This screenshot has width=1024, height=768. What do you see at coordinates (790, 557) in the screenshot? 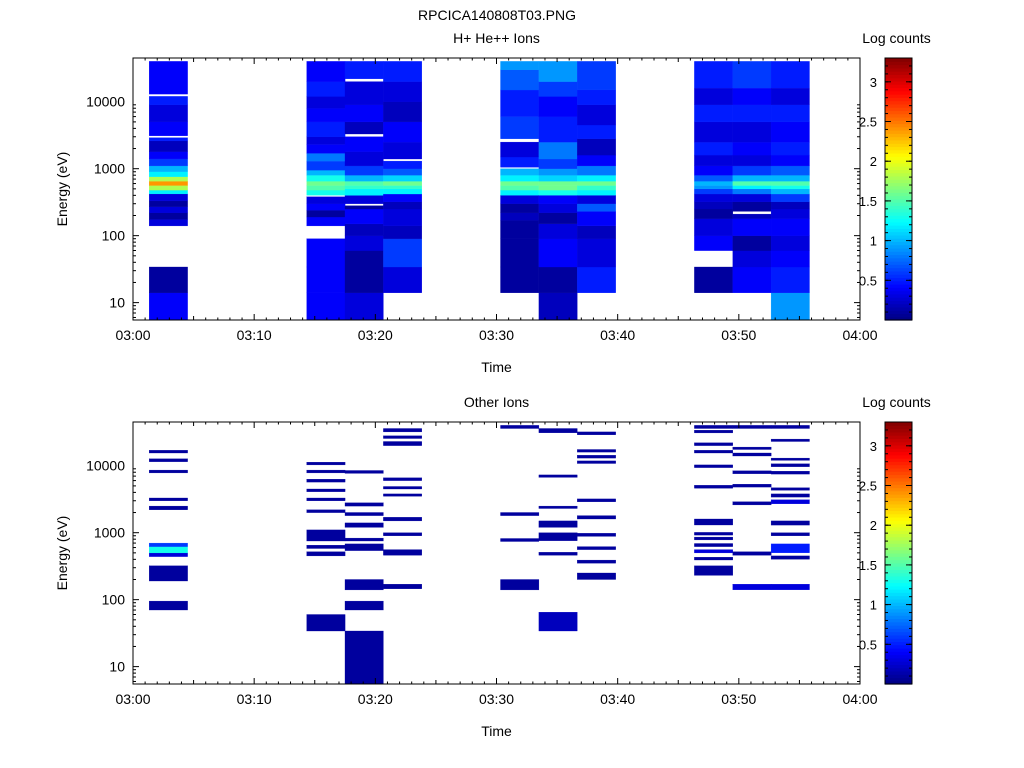
I see `cell-p1-c9-b1` at bounding box center [790, 557].